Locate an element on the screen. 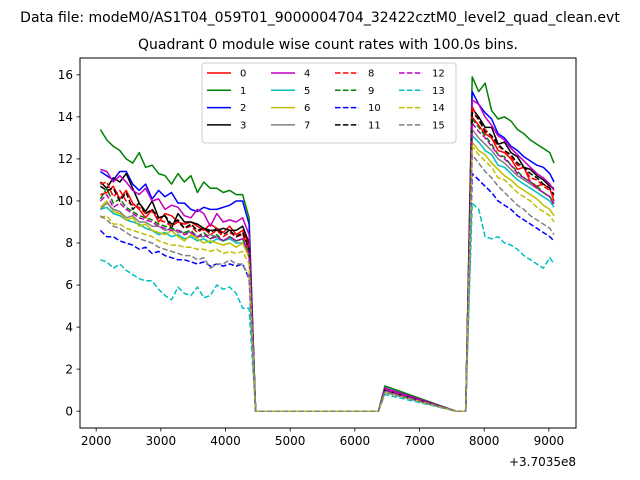  y-tick-label: 14 is located at coordinates (65, 117).